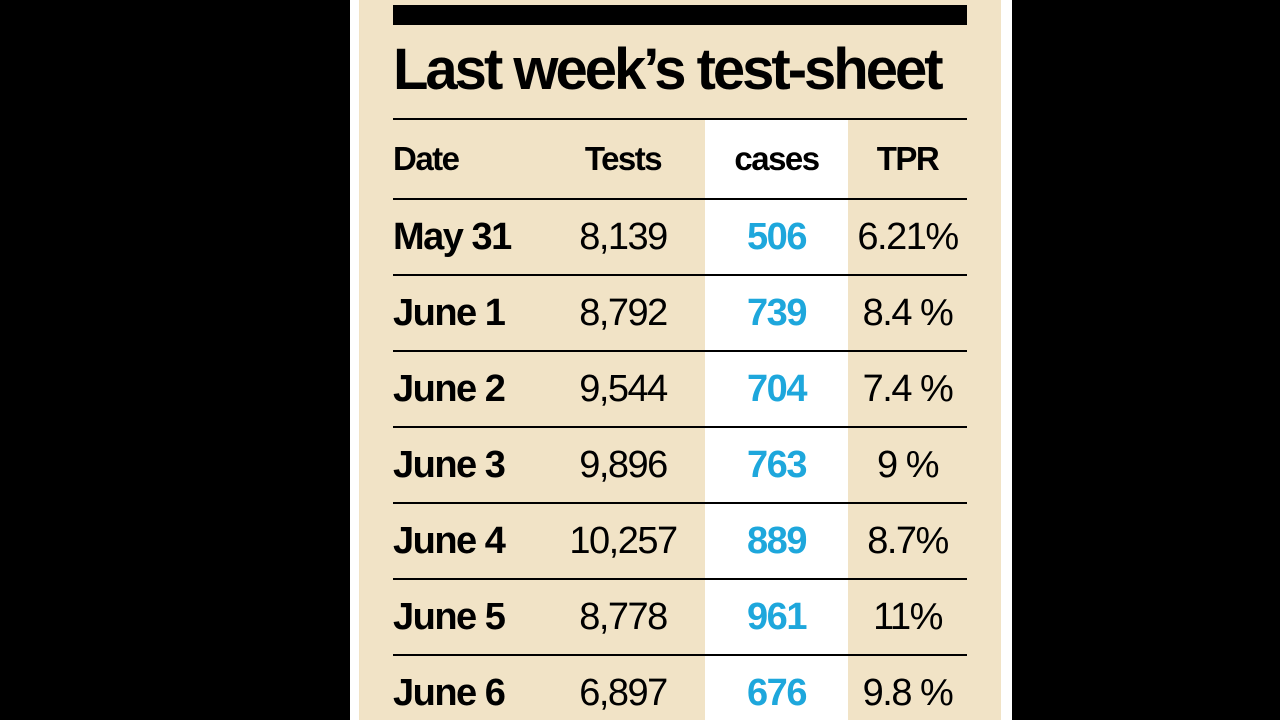  I want to click on cell-tests: 6,897, so click(623, 693).